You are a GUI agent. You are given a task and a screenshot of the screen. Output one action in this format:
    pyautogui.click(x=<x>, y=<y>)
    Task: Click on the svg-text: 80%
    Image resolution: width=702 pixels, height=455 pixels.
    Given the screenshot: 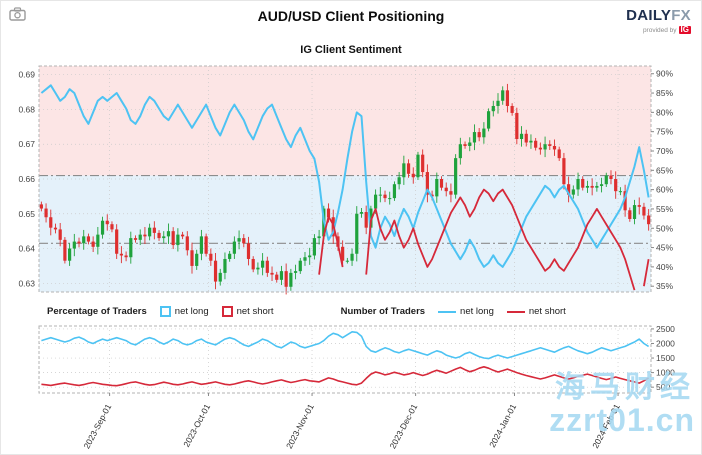 What is the action you would take?
    pyautogui.click(x=664, y=112)
    